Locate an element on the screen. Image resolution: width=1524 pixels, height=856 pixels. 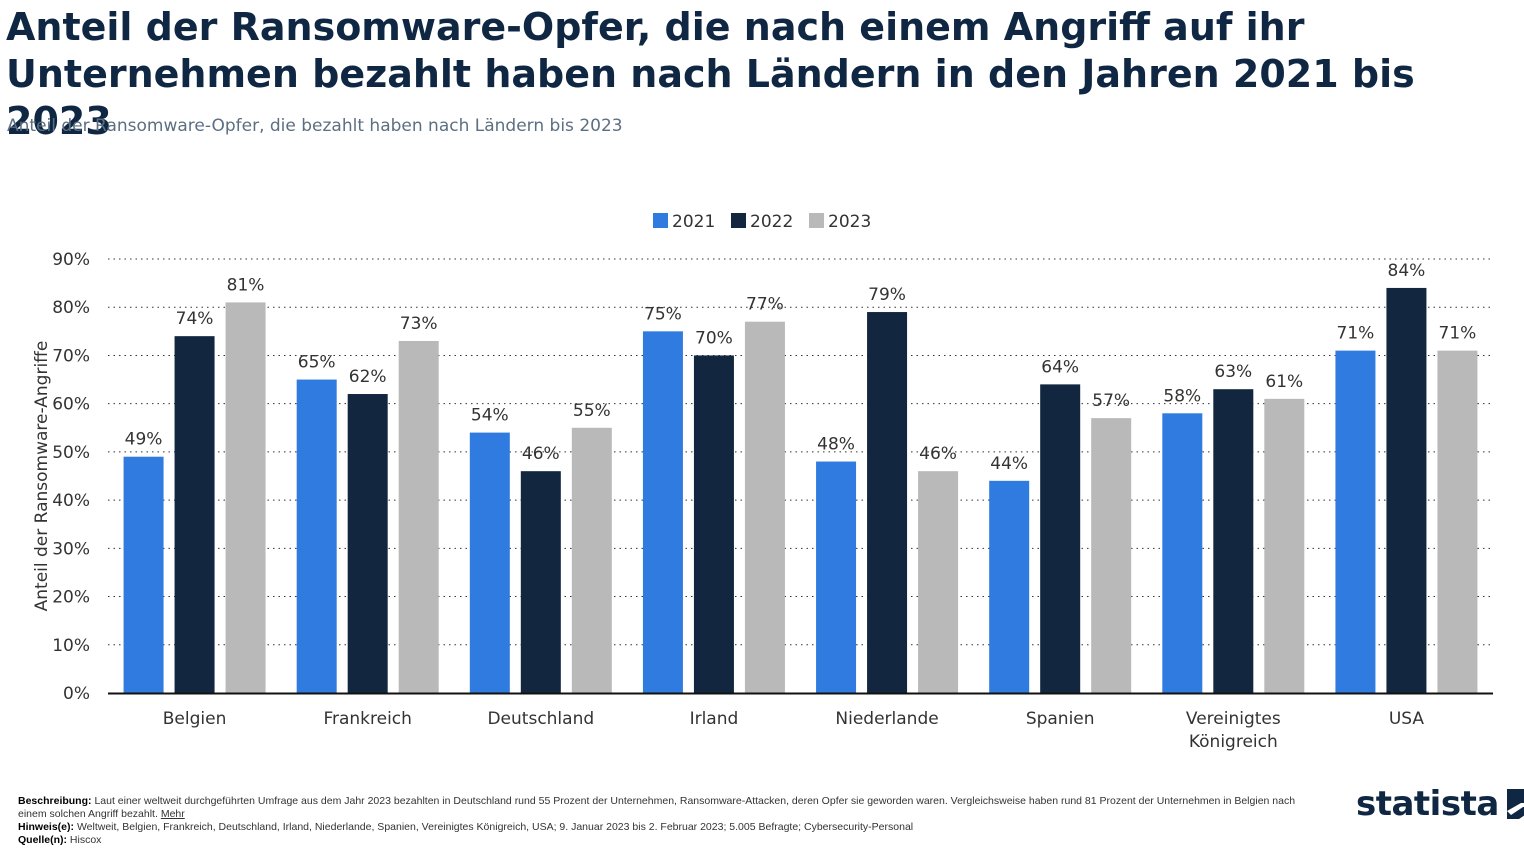
data-label: 62% is located at coordinates (368, 377).